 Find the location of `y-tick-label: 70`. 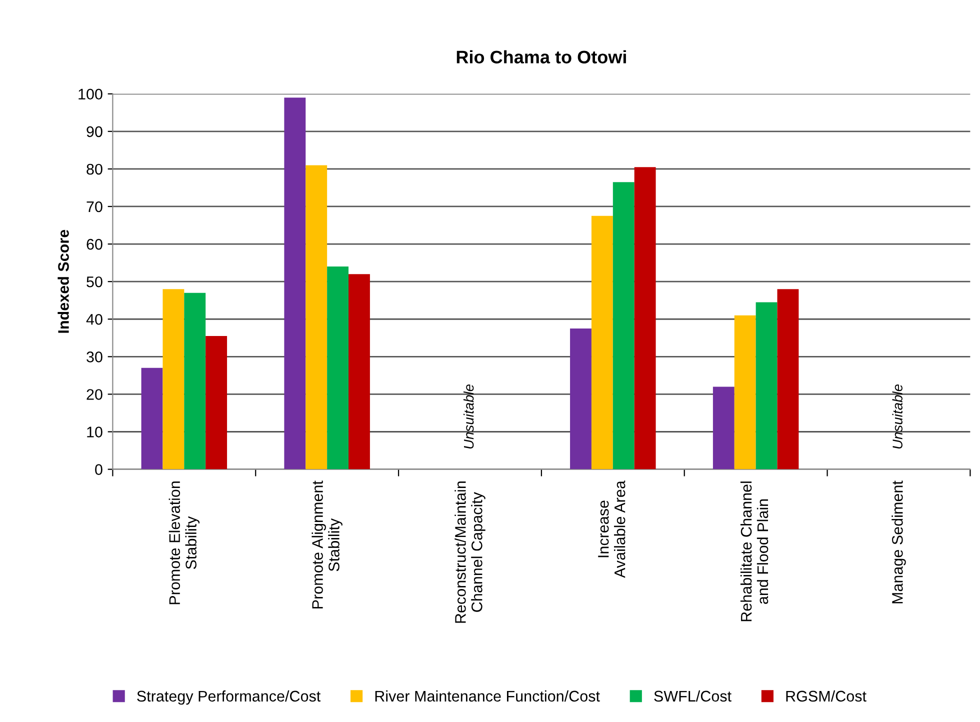

y-tick-label: 70 is located at coordinates (94, 206).